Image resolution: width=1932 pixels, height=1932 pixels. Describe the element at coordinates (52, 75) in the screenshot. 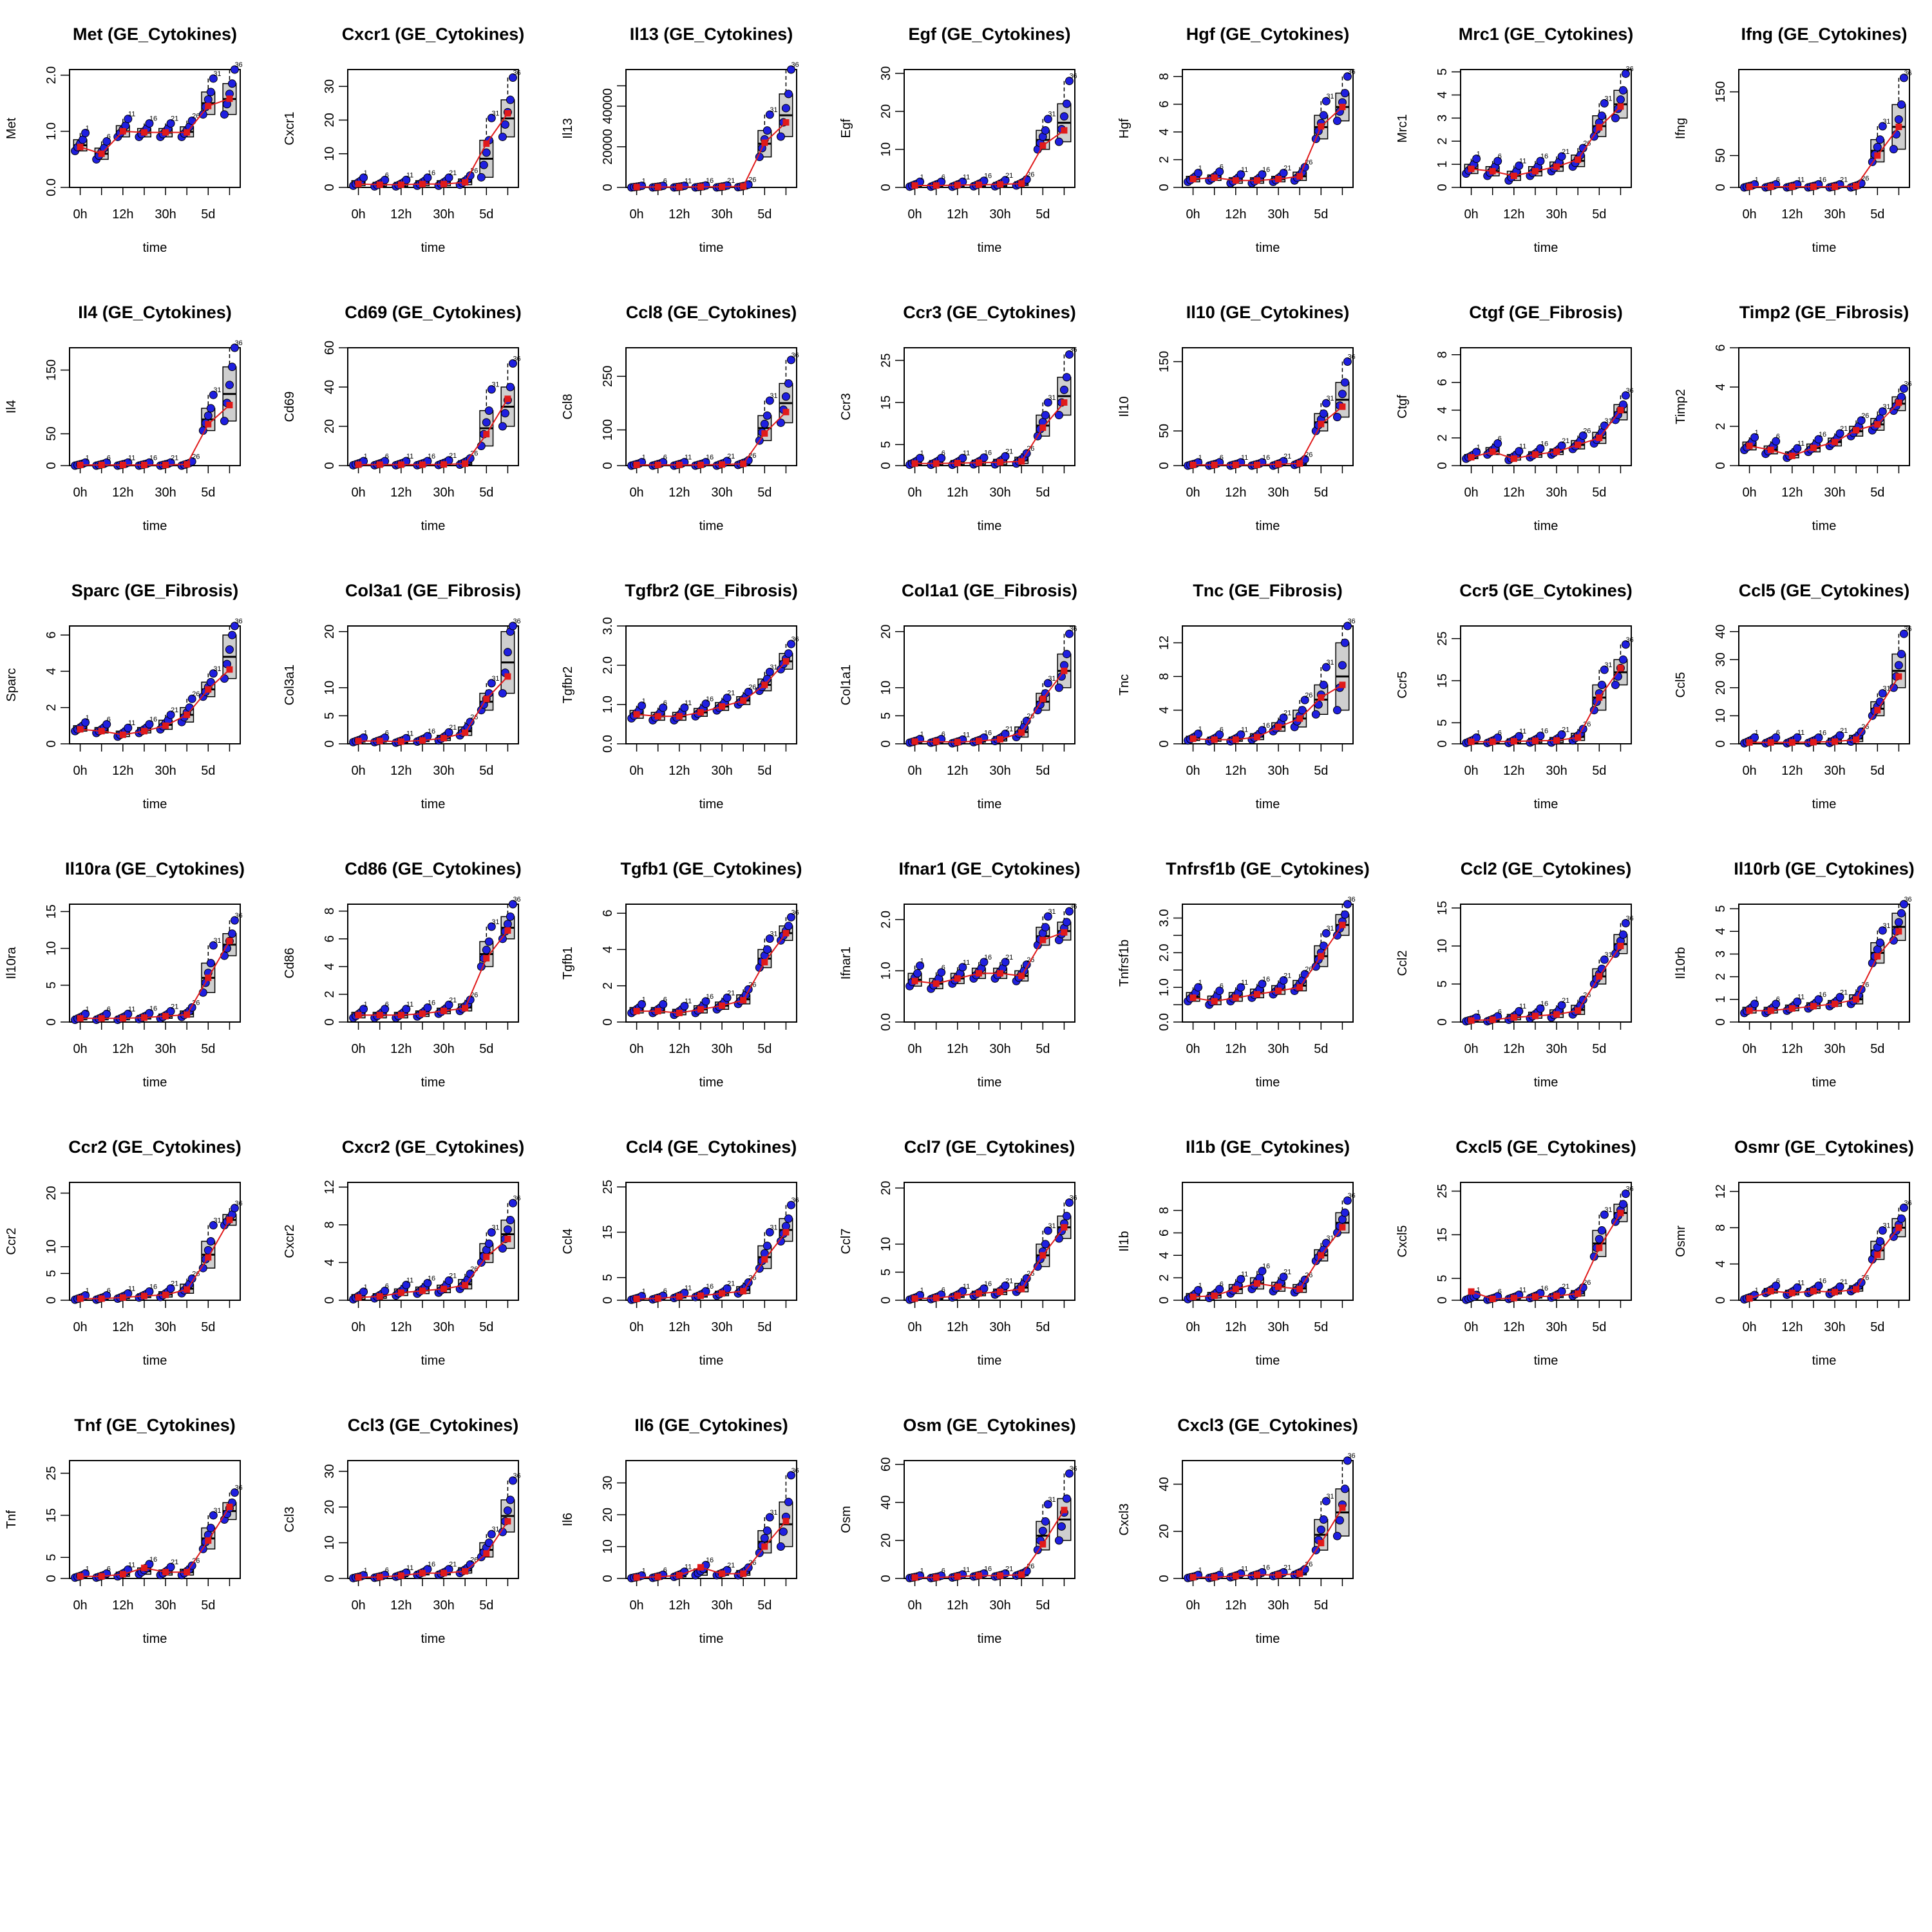

I see `y-tick-label: 2.0` at that location.